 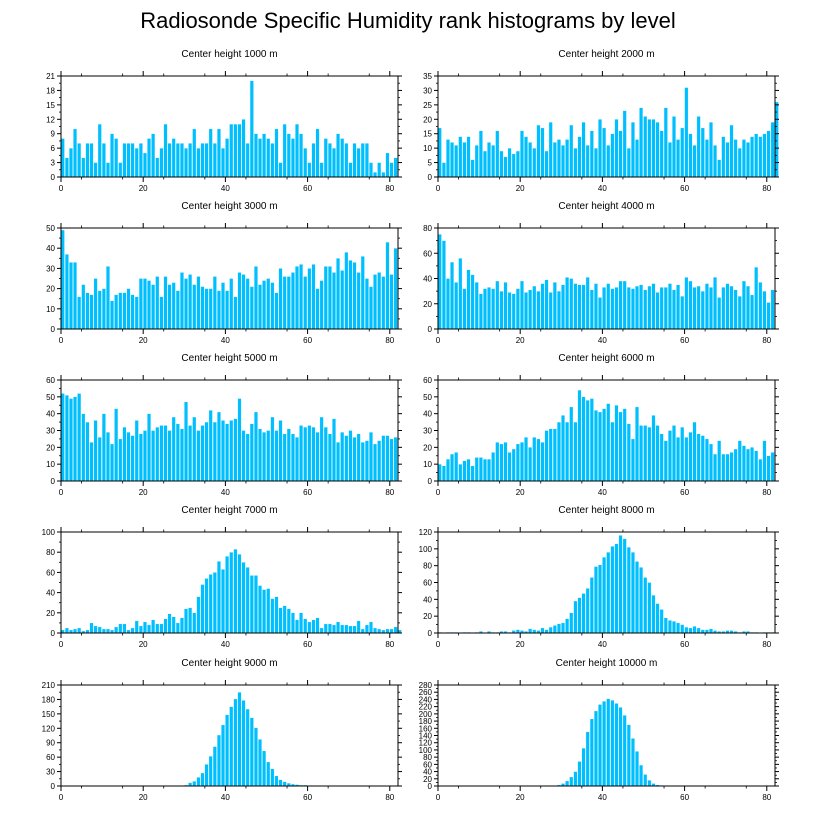 What do you see at coordinates (426, 721) in the screenshot?
I see `y-tick-label: 180` at bounding box center [426, 721].